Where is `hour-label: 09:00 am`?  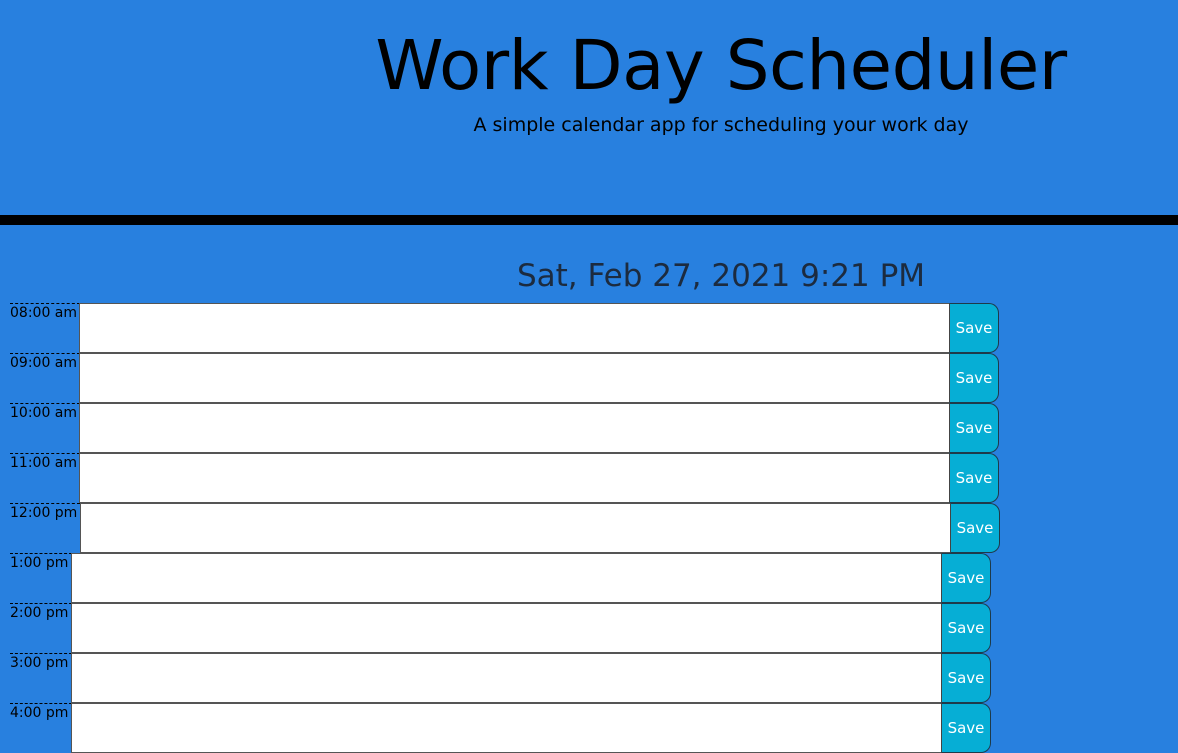
hour-label: 09:00 am is located at coordinates (45, 377).